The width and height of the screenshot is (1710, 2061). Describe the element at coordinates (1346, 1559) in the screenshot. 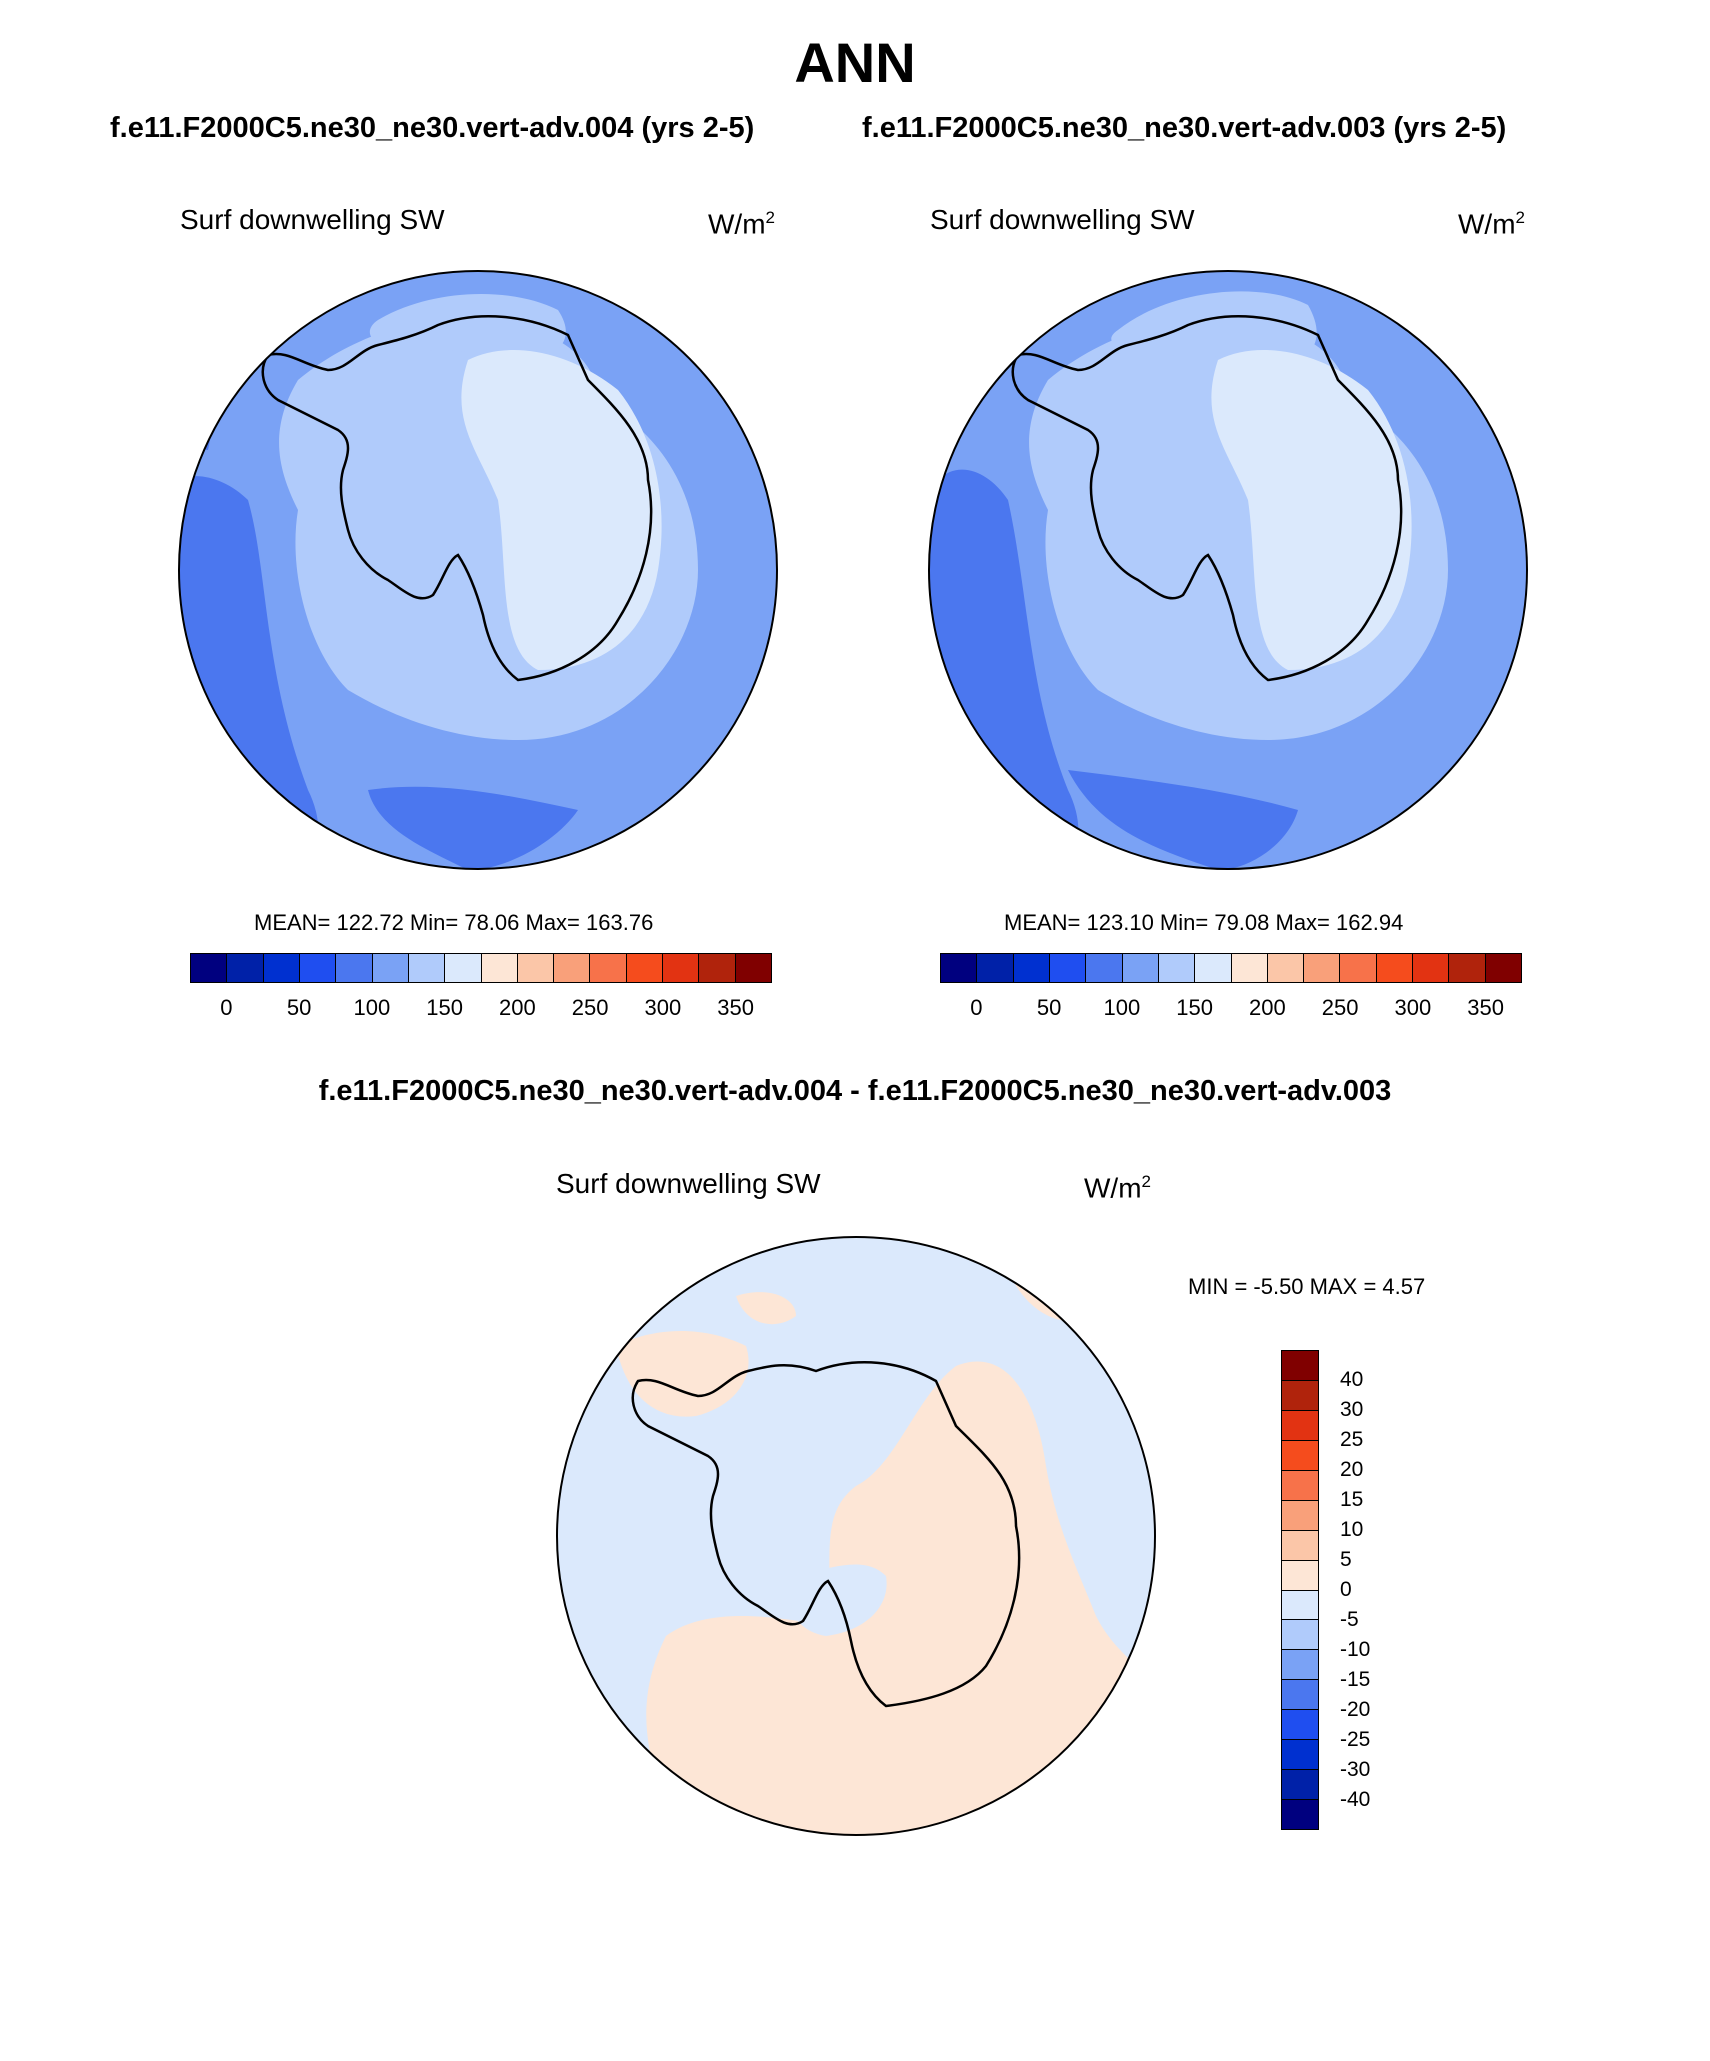

I see `colorbar-tick-label: 5` at that location.